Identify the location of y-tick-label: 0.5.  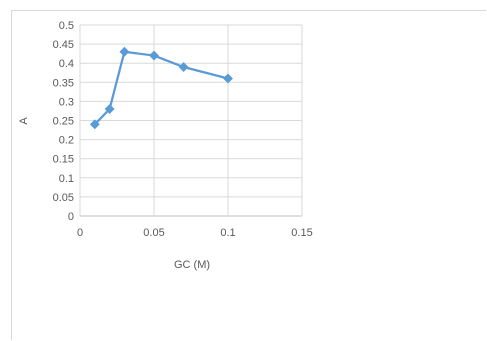
(66, 26).